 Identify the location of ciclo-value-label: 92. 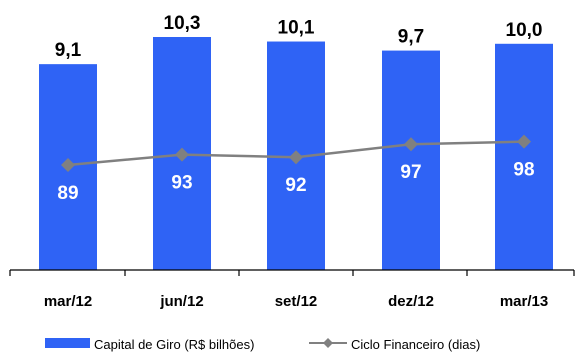
(295, 185).